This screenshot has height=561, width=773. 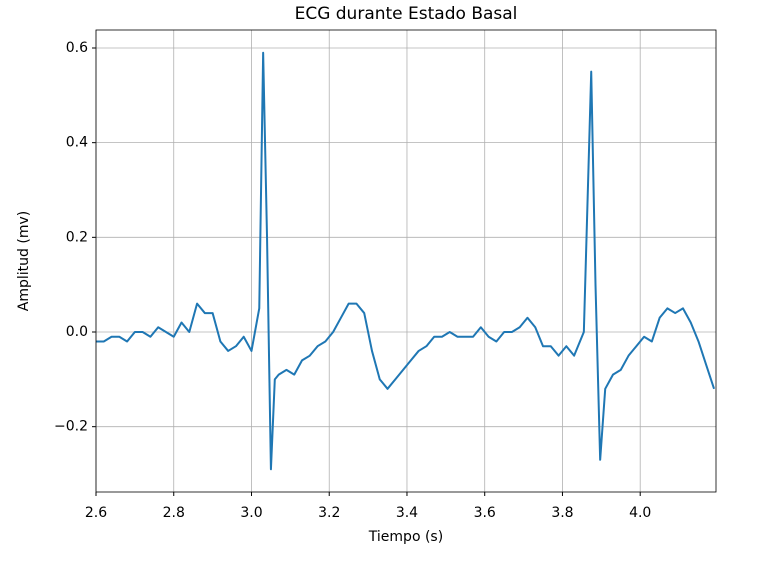 What do you see at coordinates (71, 427) in the screenshot?
I see `y-tick-label: −0.2` at bounding box center [71, 427].